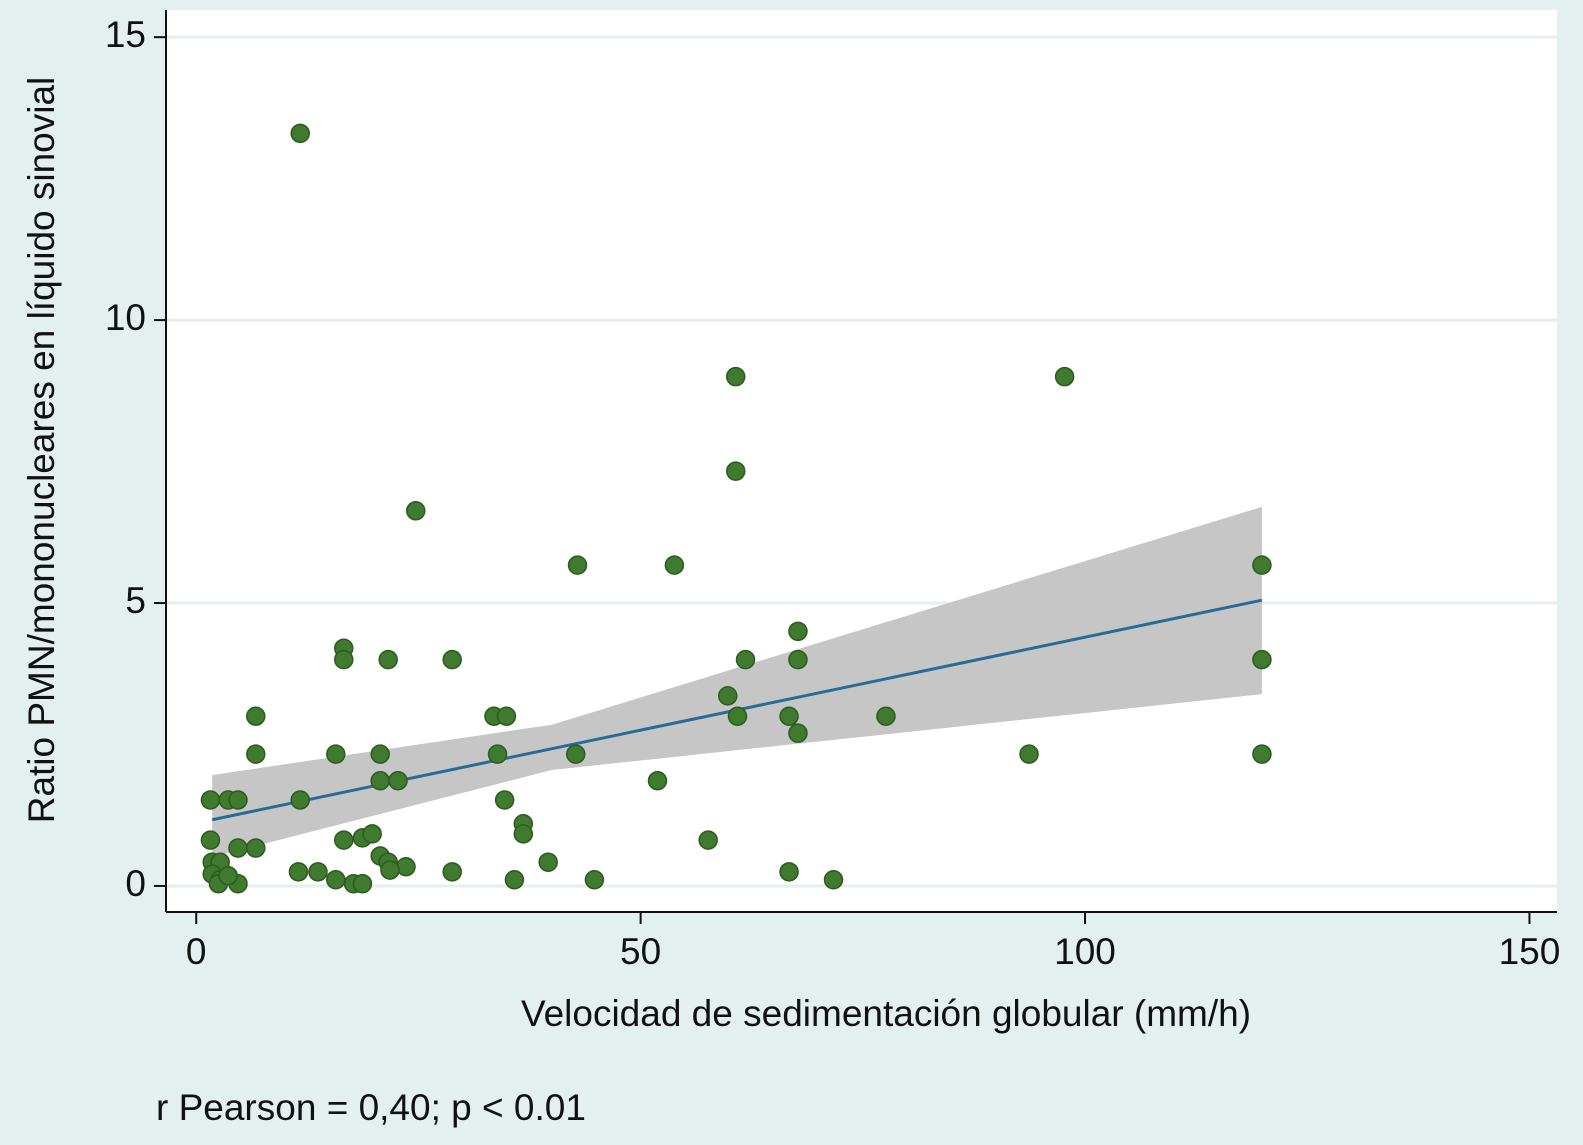 The width and height of the screenshot is (1583, 1145). Describe the element at coordinates (196, 951) in the screenshot. I see `x-tick-label: 0` at that location.